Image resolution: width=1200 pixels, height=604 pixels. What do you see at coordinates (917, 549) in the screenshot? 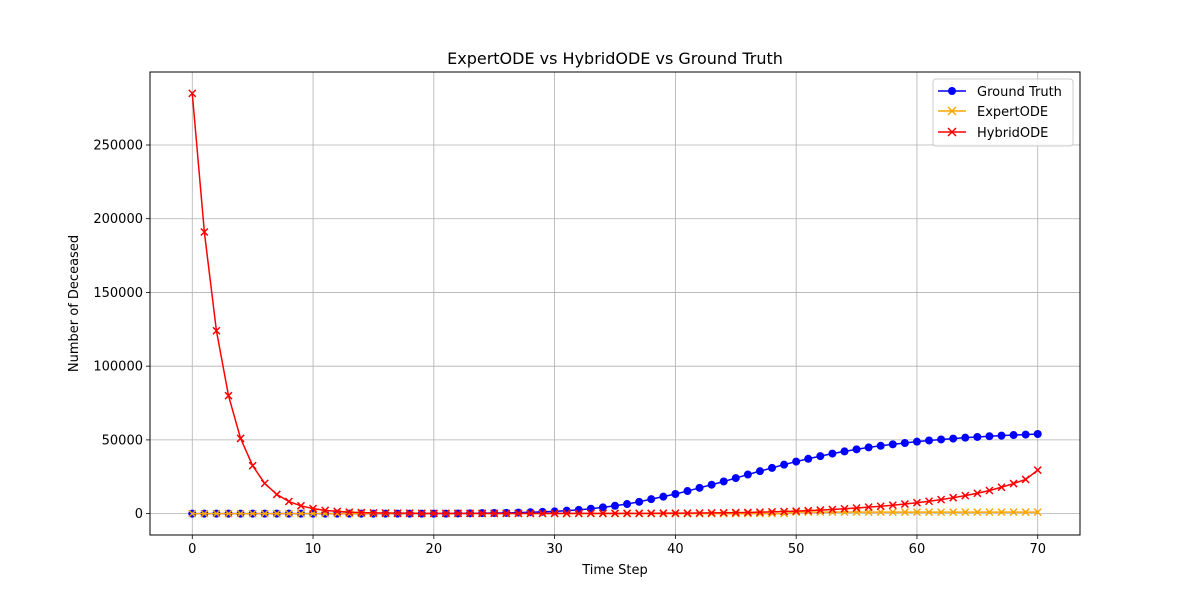
I see `x-tick-label: 60` at bounding box center [917, 549].